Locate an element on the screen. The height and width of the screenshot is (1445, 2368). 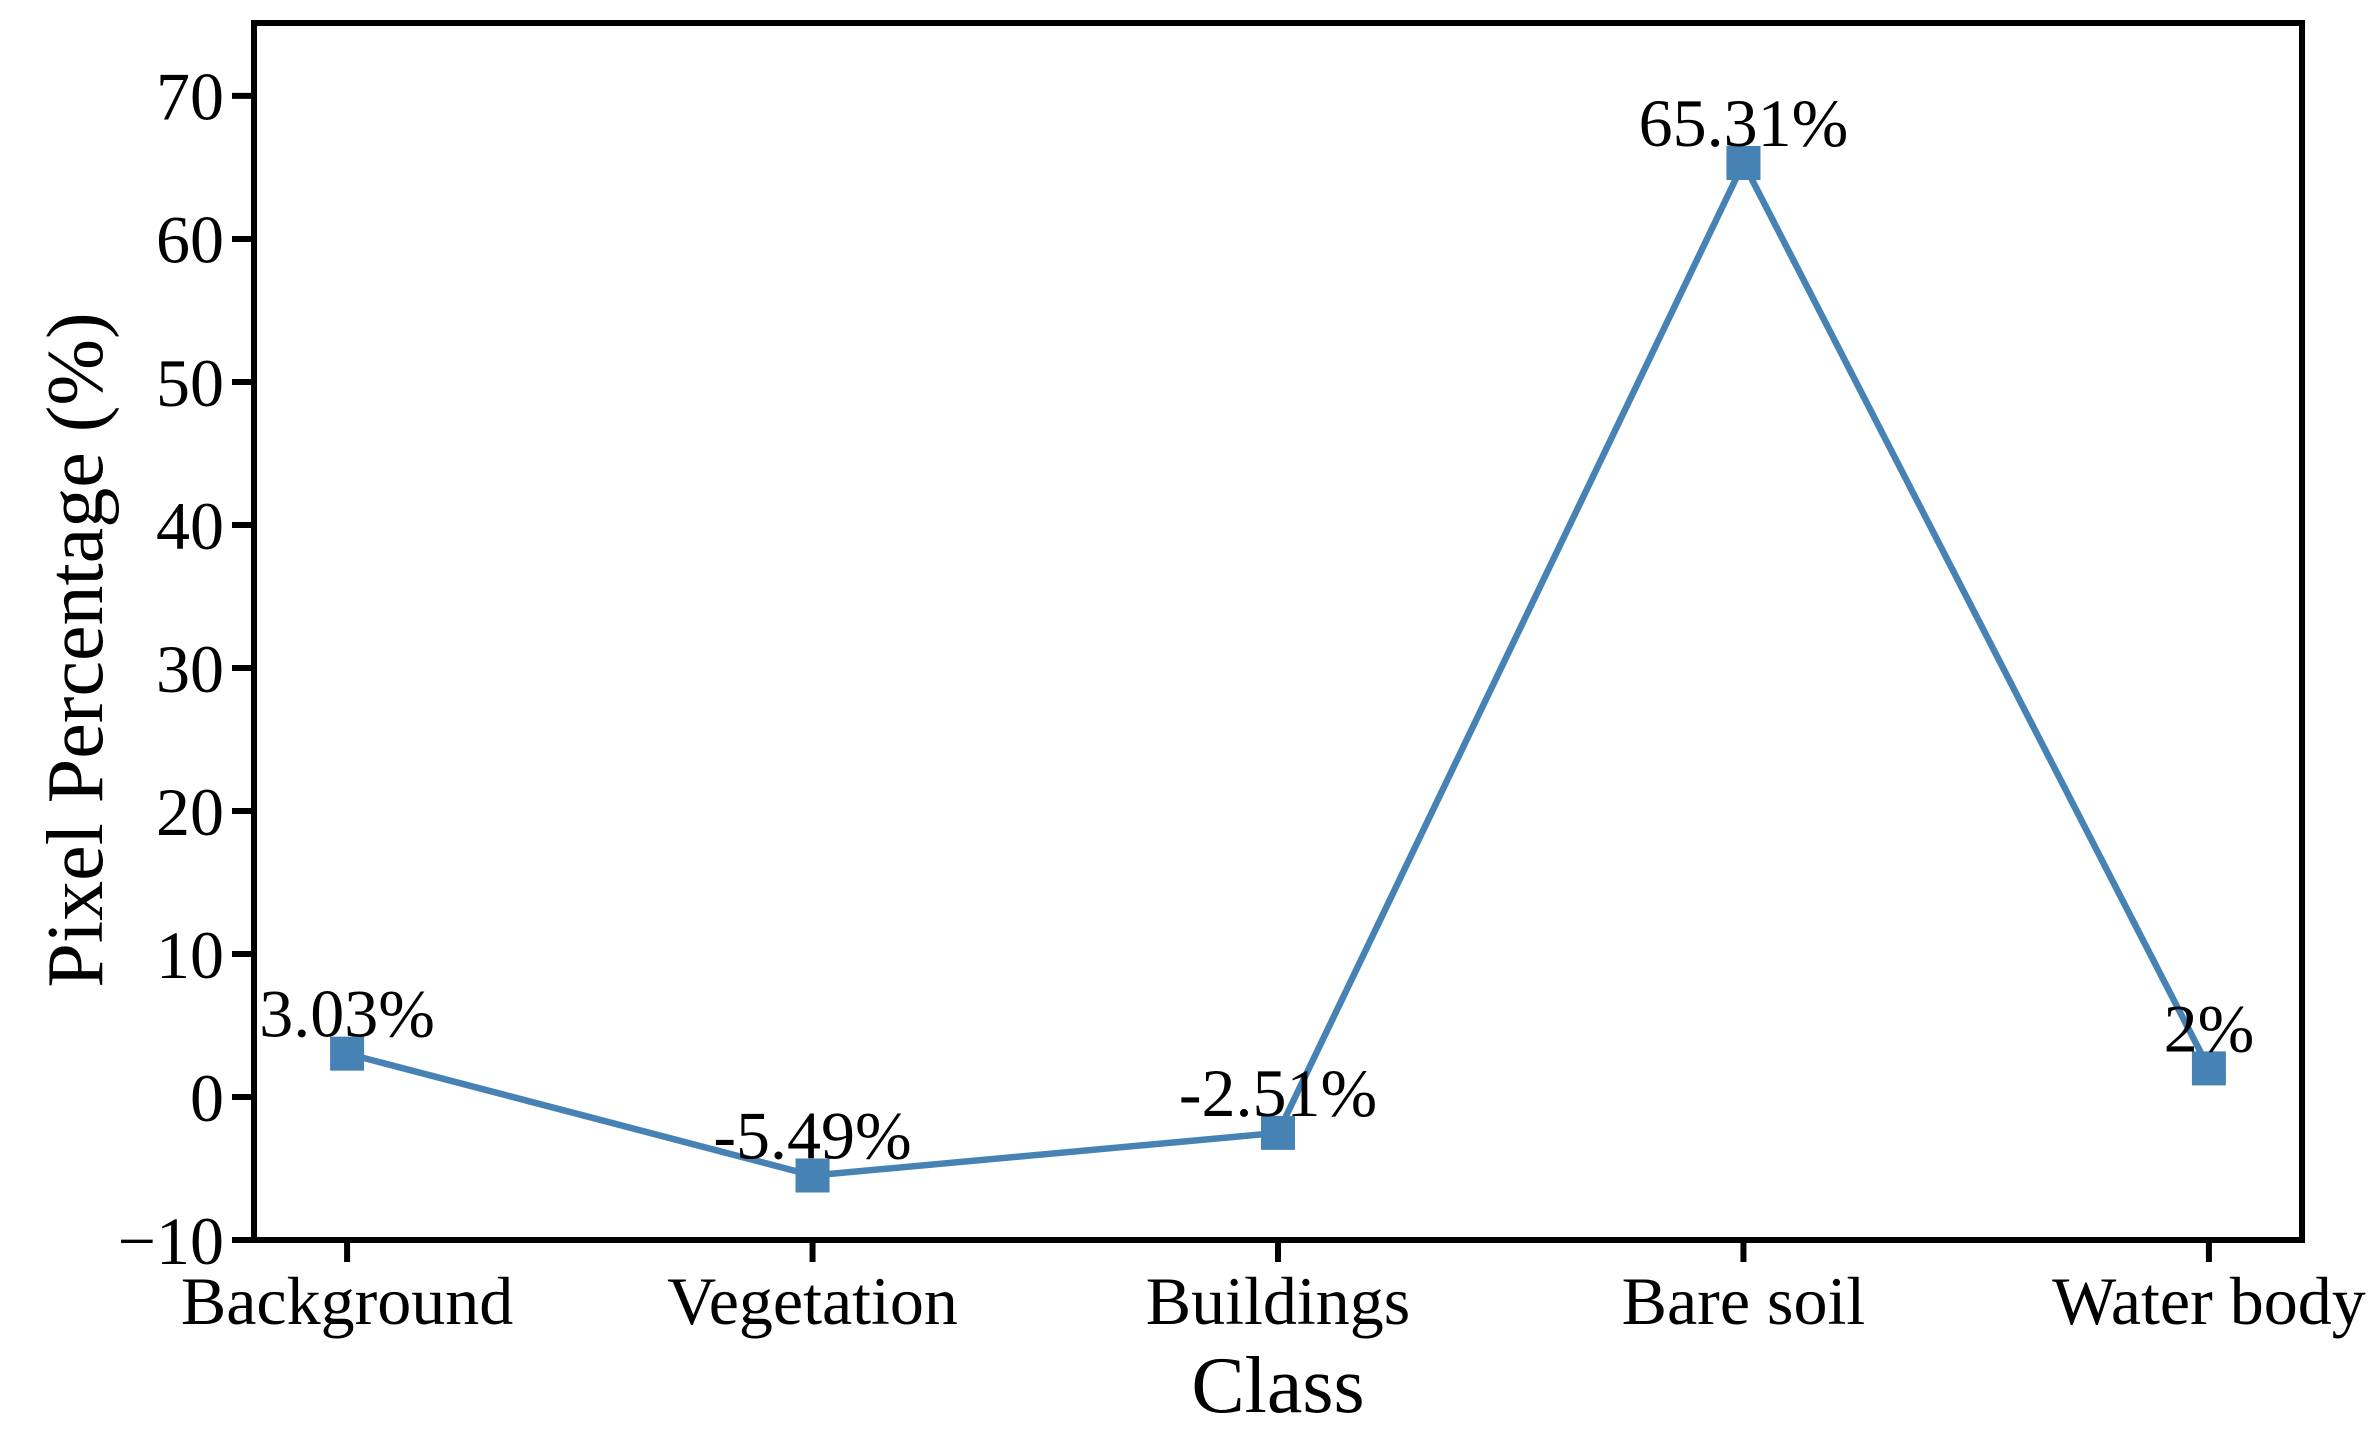
y-axis: 70 60 50 40 30 20 10 0 −10 is located at coordinates (186, 669).